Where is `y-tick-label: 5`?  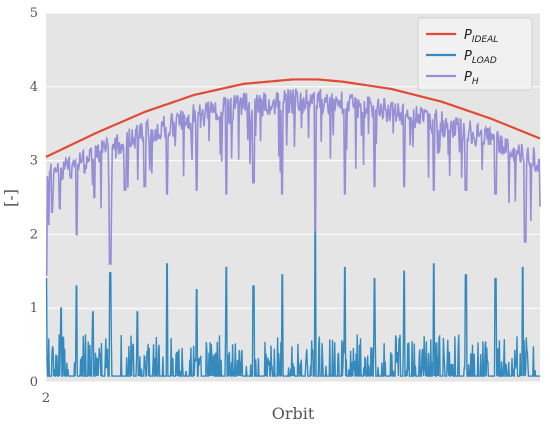
y-tick-label: 5 is located at coordinates (34, 13).